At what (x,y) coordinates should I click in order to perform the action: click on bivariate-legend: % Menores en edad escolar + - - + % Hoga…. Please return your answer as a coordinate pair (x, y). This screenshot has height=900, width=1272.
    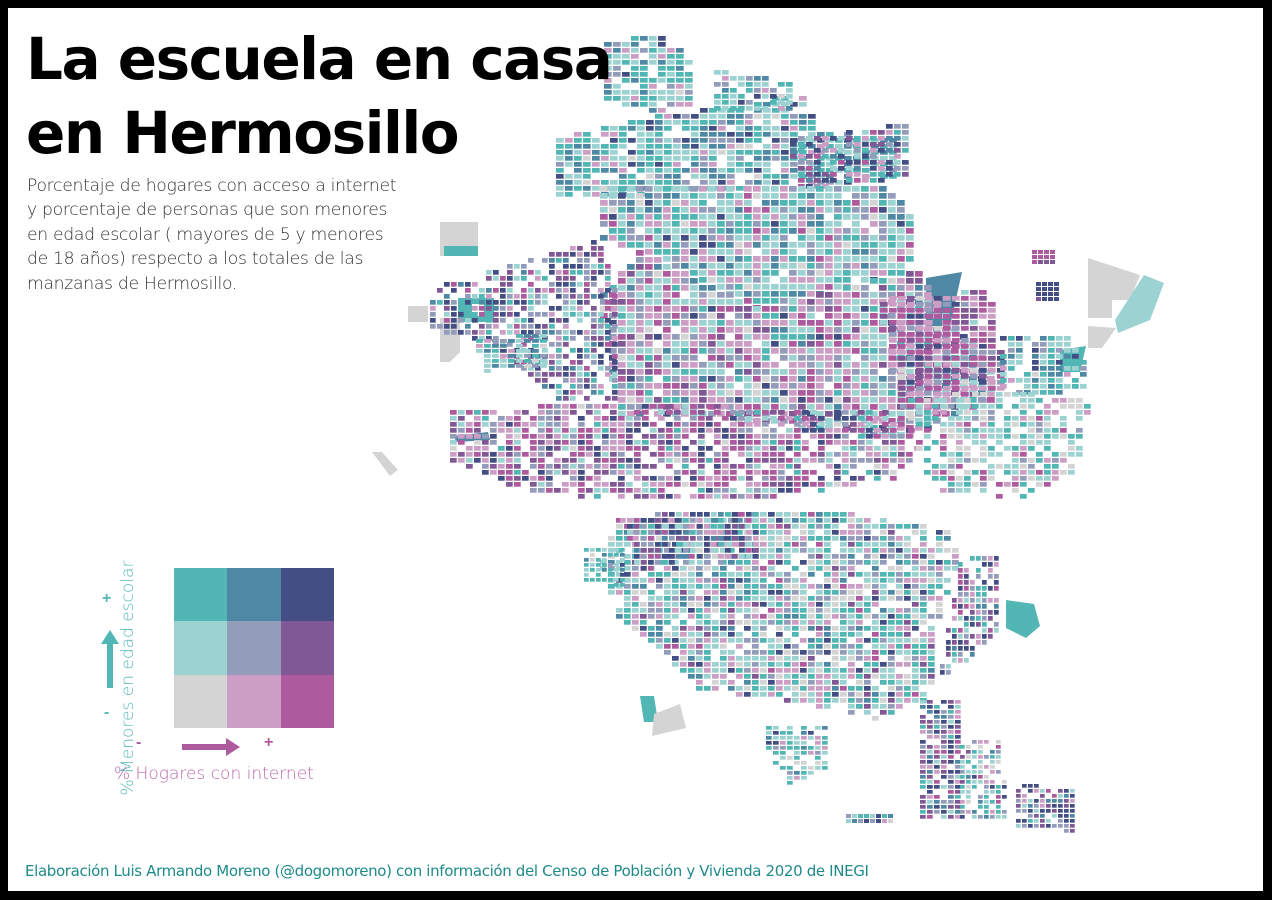
    Looking at the image, I should click on (205, 642).